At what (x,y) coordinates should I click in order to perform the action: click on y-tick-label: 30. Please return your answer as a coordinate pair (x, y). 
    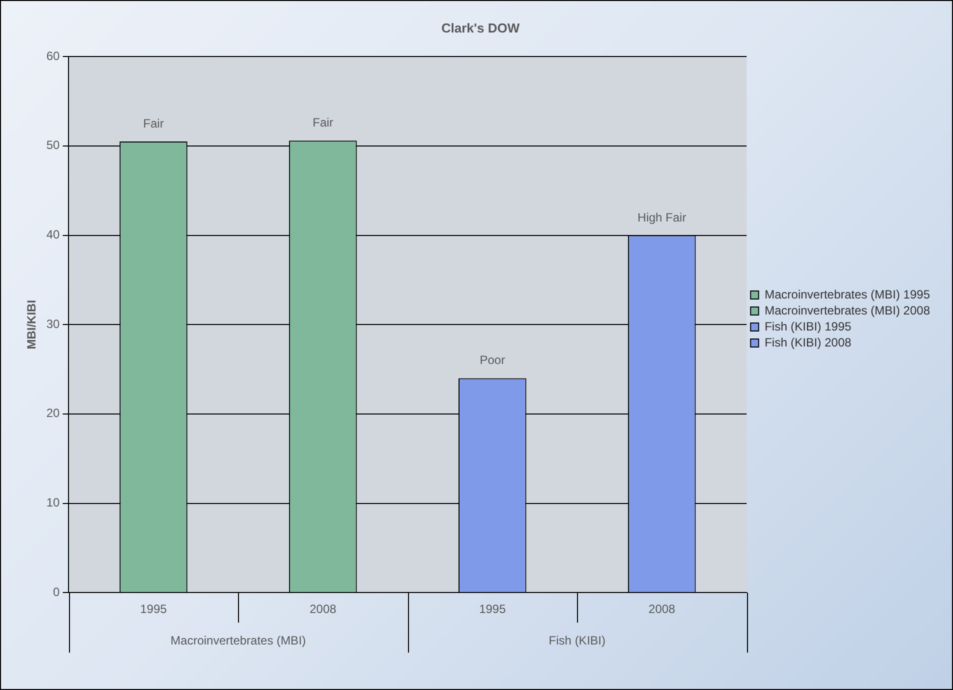
    Looking at the image, I should click on (53, 323).